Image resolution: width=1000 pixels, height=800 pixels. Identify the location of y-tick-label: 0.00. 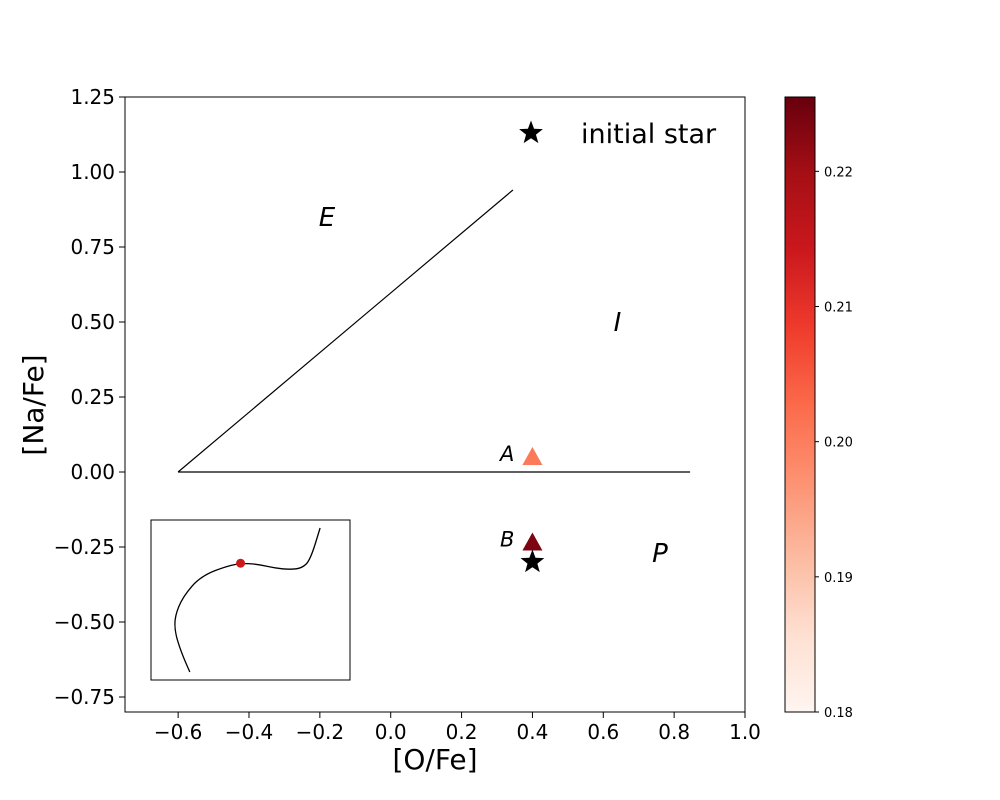
(92, 472).